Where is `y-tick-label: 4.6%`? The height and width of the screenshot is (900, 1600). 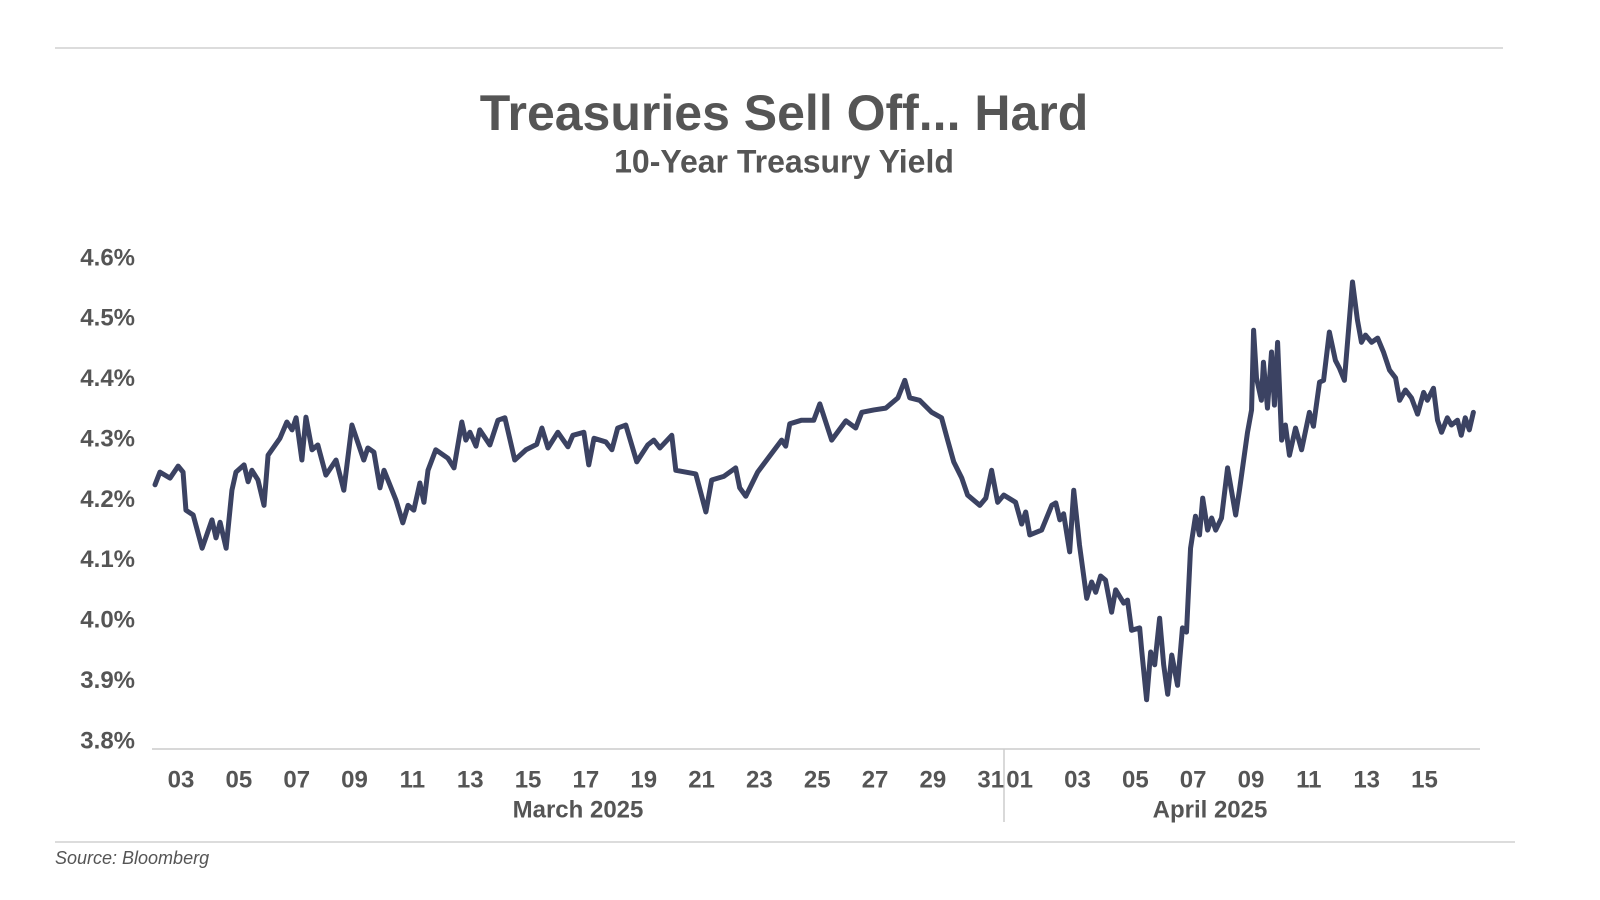
y-tick-label: 4.6% is located at coordinates (107, 257).